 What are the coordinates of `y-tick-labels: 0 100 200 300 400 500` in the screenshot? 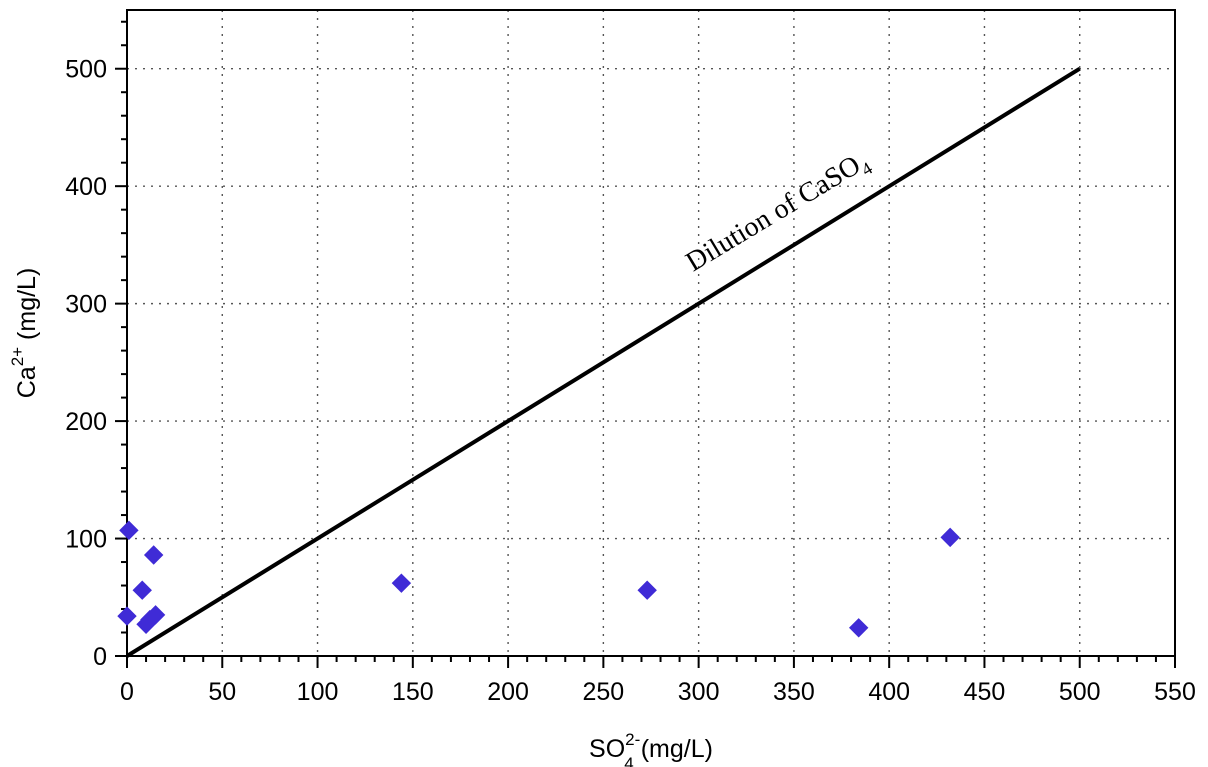 It's located at (86, 363).